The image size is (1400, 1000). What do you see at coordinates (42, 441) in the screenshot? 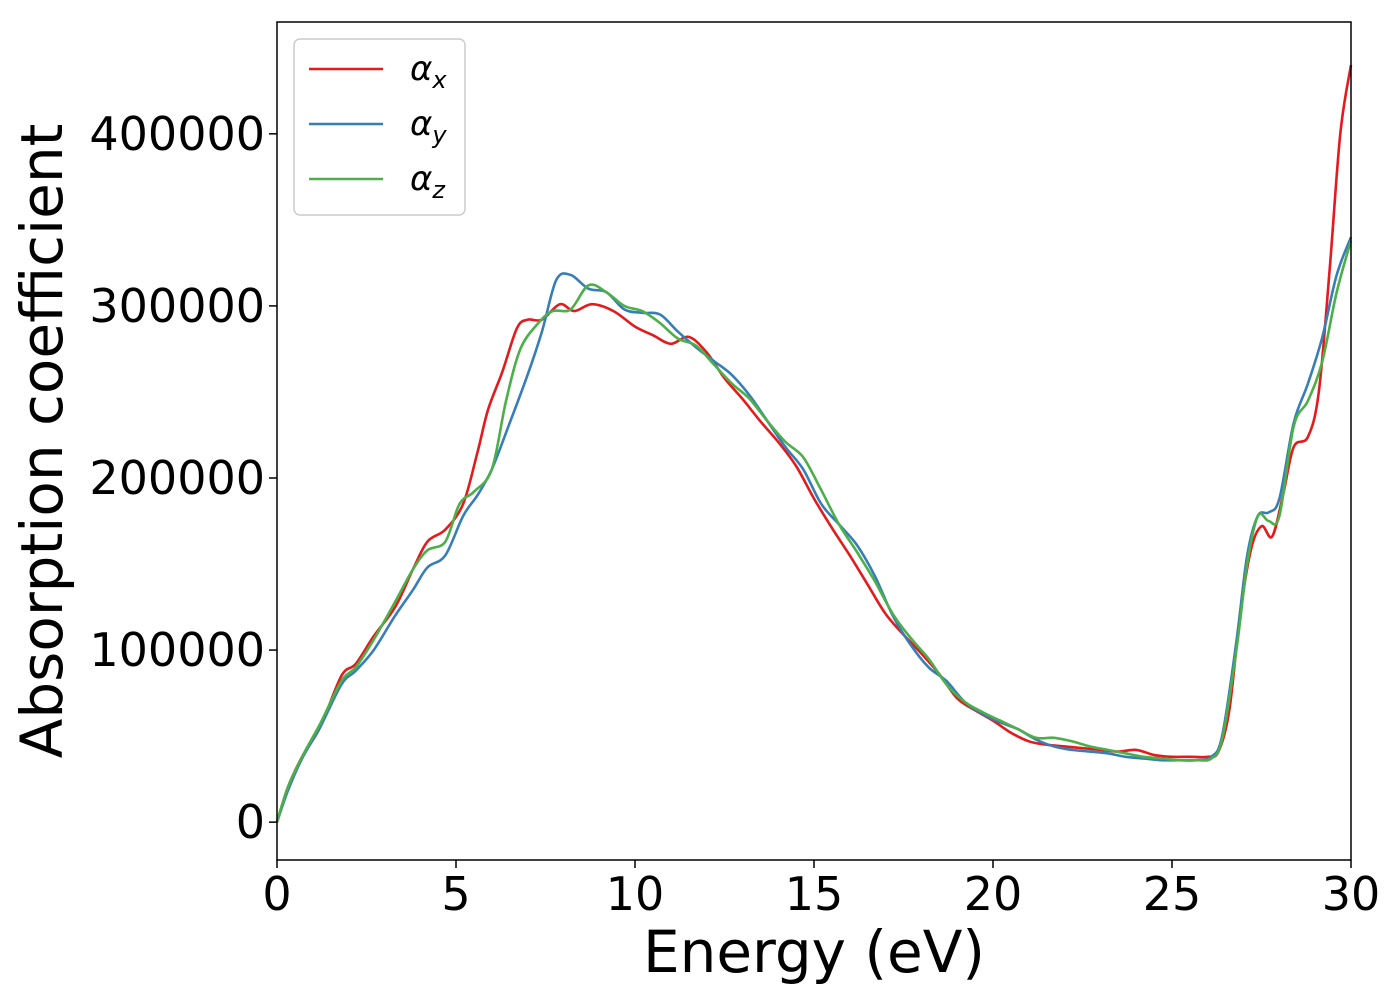
I see `y-axis-title: Absorption coefficient` at bounding box center [42, 441].